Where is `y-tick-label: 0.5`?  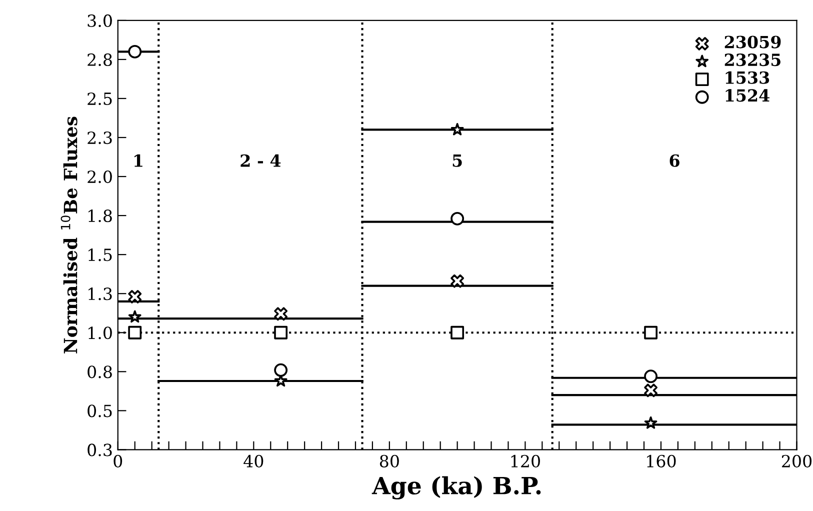 y-tick-label: 0.5 is located at coordinates (100, 411).